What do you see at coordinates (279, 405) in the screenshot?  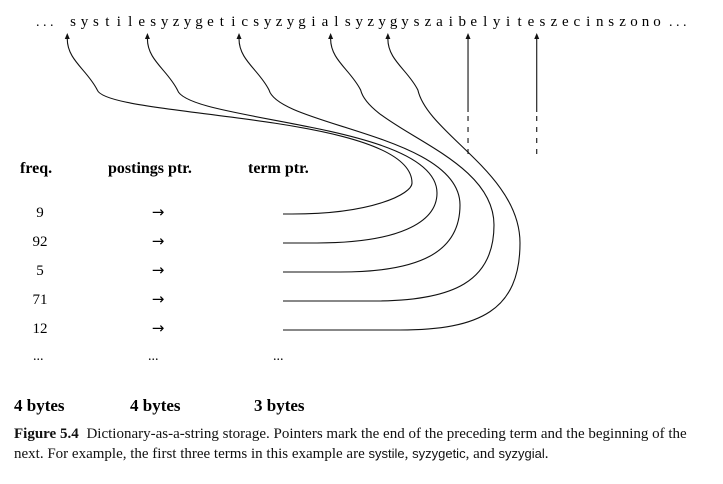 I see `term-ptr-size-label: 3 bytes` at bounding box center [279, 405].